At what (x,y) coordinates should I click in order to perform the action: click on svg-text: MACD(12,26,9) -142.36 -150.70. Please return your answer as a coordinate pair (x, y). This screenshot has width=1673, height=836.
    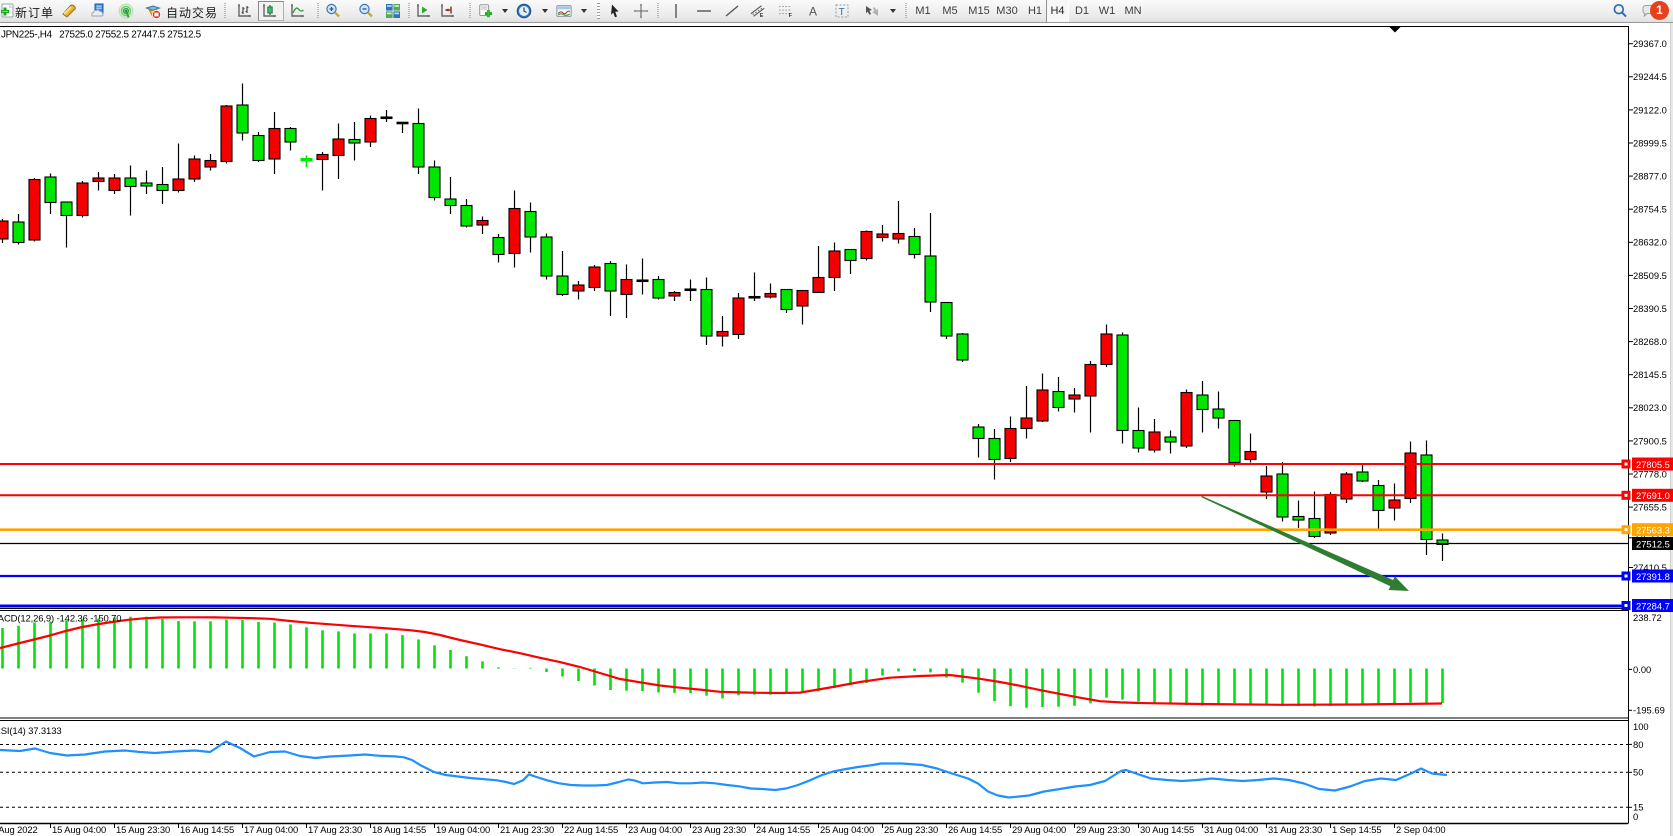
    Looking at the image, I should click on (60, 619).